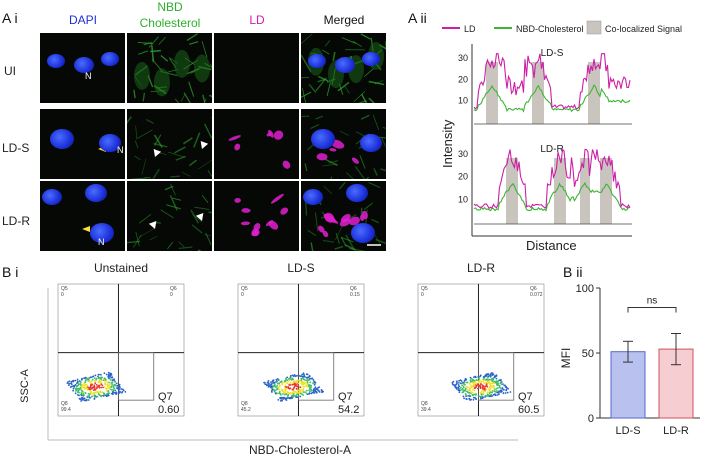 The height and width of the screenshot is (459, 708). I want to click on svg-text: 0.072, so click(536, 295).